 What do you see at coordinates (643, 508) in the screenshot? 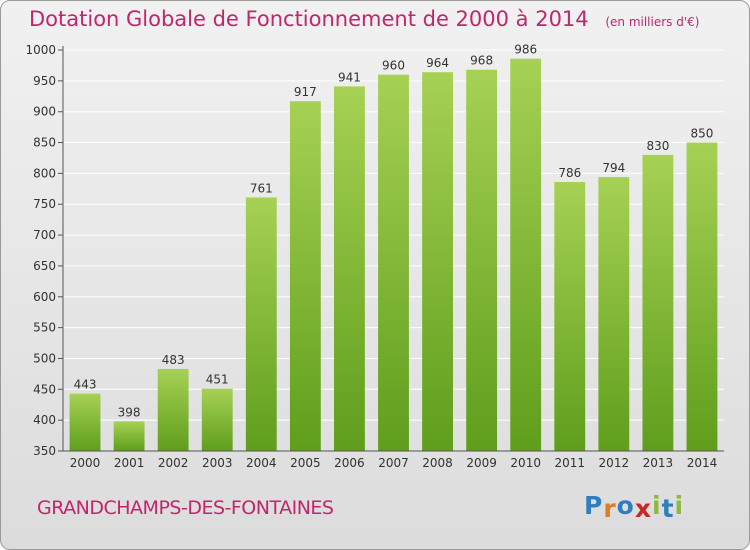
I see `logo-letter: x` at bounding box center [643, 508].